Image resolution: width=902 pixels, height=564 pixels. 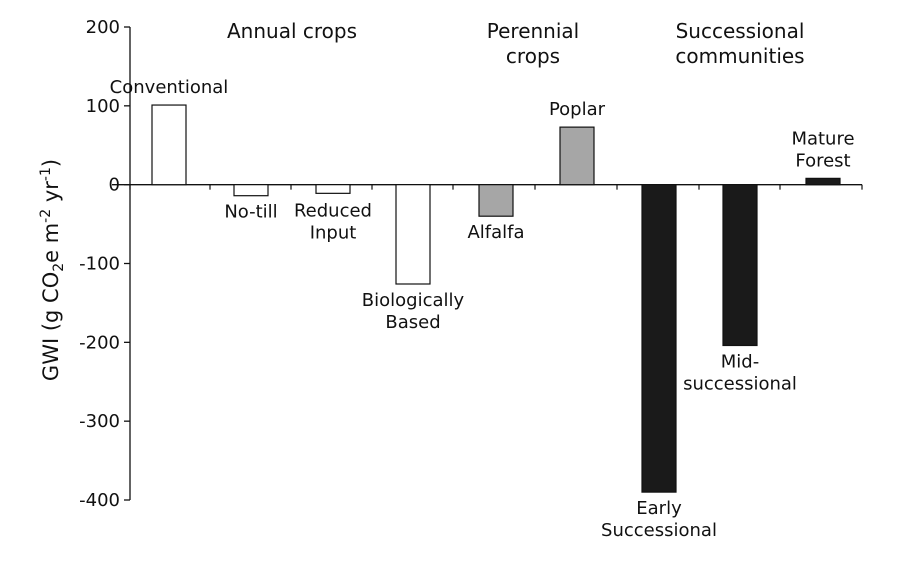 What do you see at coordinates (739, 43) in the screenshot?
I see `group-label: Successional communities` at bounding box center [739, 43].